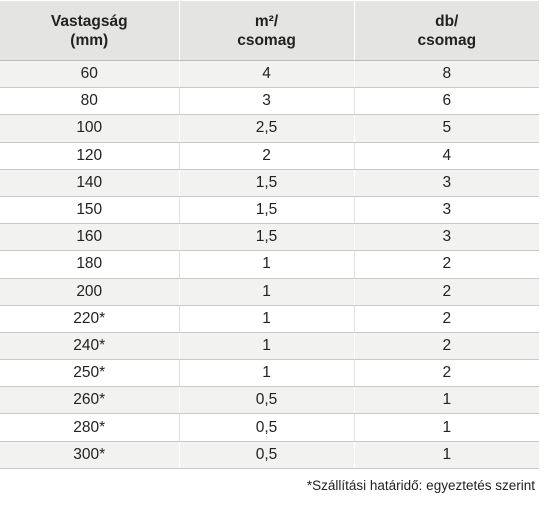 The height and width of the screenshot is (505, 545). Describe the element at coordinates (447, 21) in the screenshot. I see `header-pieces-line1: db/` at that location.